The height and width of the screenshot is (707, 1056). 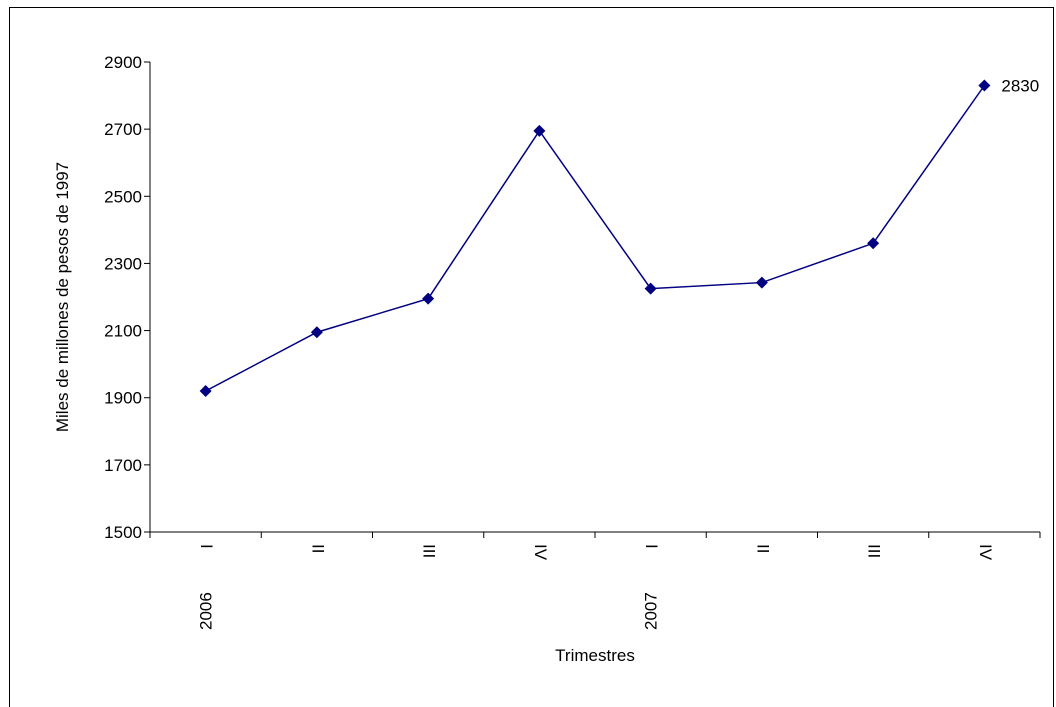 What do you see at coordinates (651, 611) in the screenshot?
I see `year-label: 2007` at bounding box center [651, 611].